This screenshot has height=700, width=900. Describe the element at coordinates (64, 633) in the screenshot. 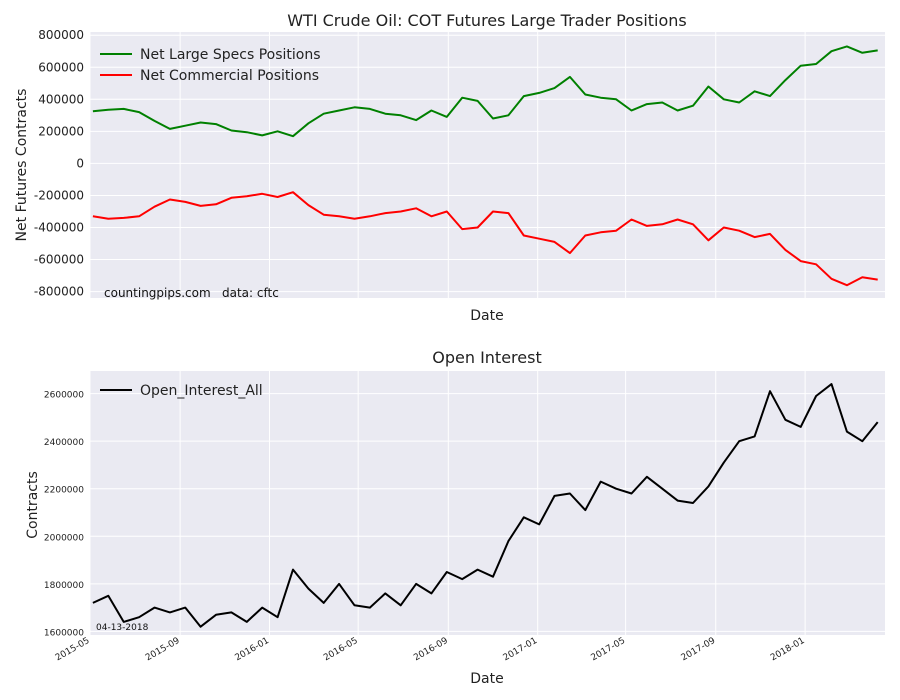

I see `y-tick-label: 1600000` at that location.